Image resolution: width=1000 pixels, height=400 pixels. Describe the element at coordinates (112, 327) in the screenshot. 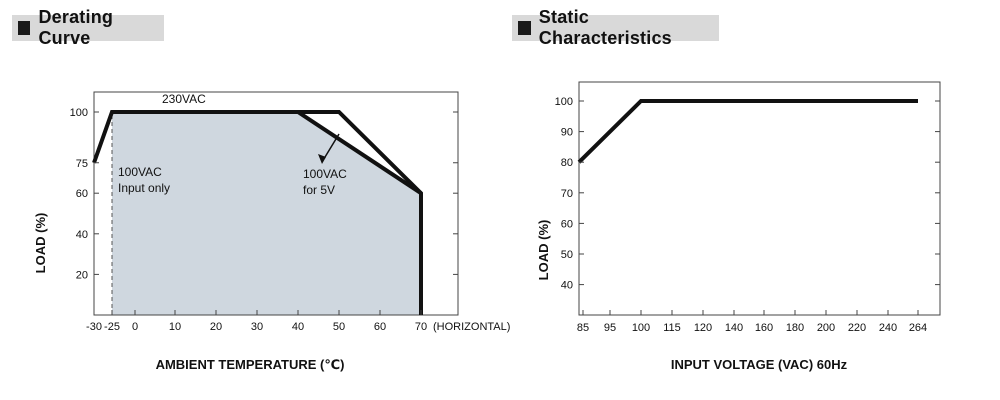

I see `derating-x-tick-label: -25` at that location.